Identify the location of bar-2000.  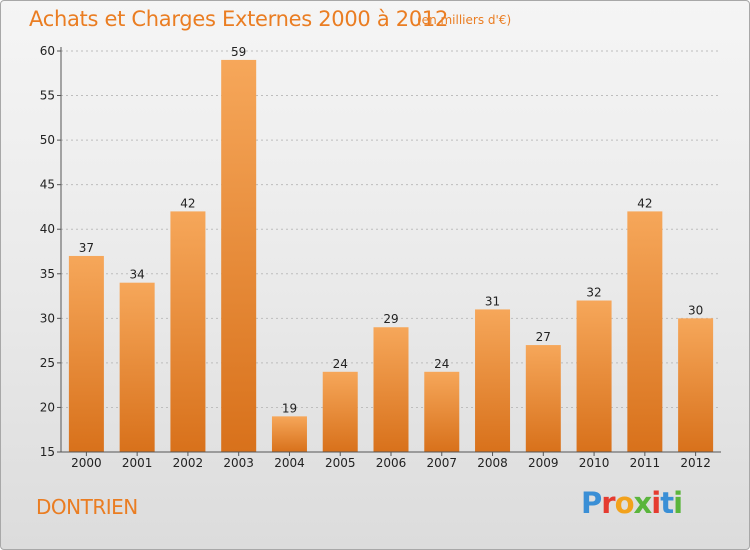
(86, 353).